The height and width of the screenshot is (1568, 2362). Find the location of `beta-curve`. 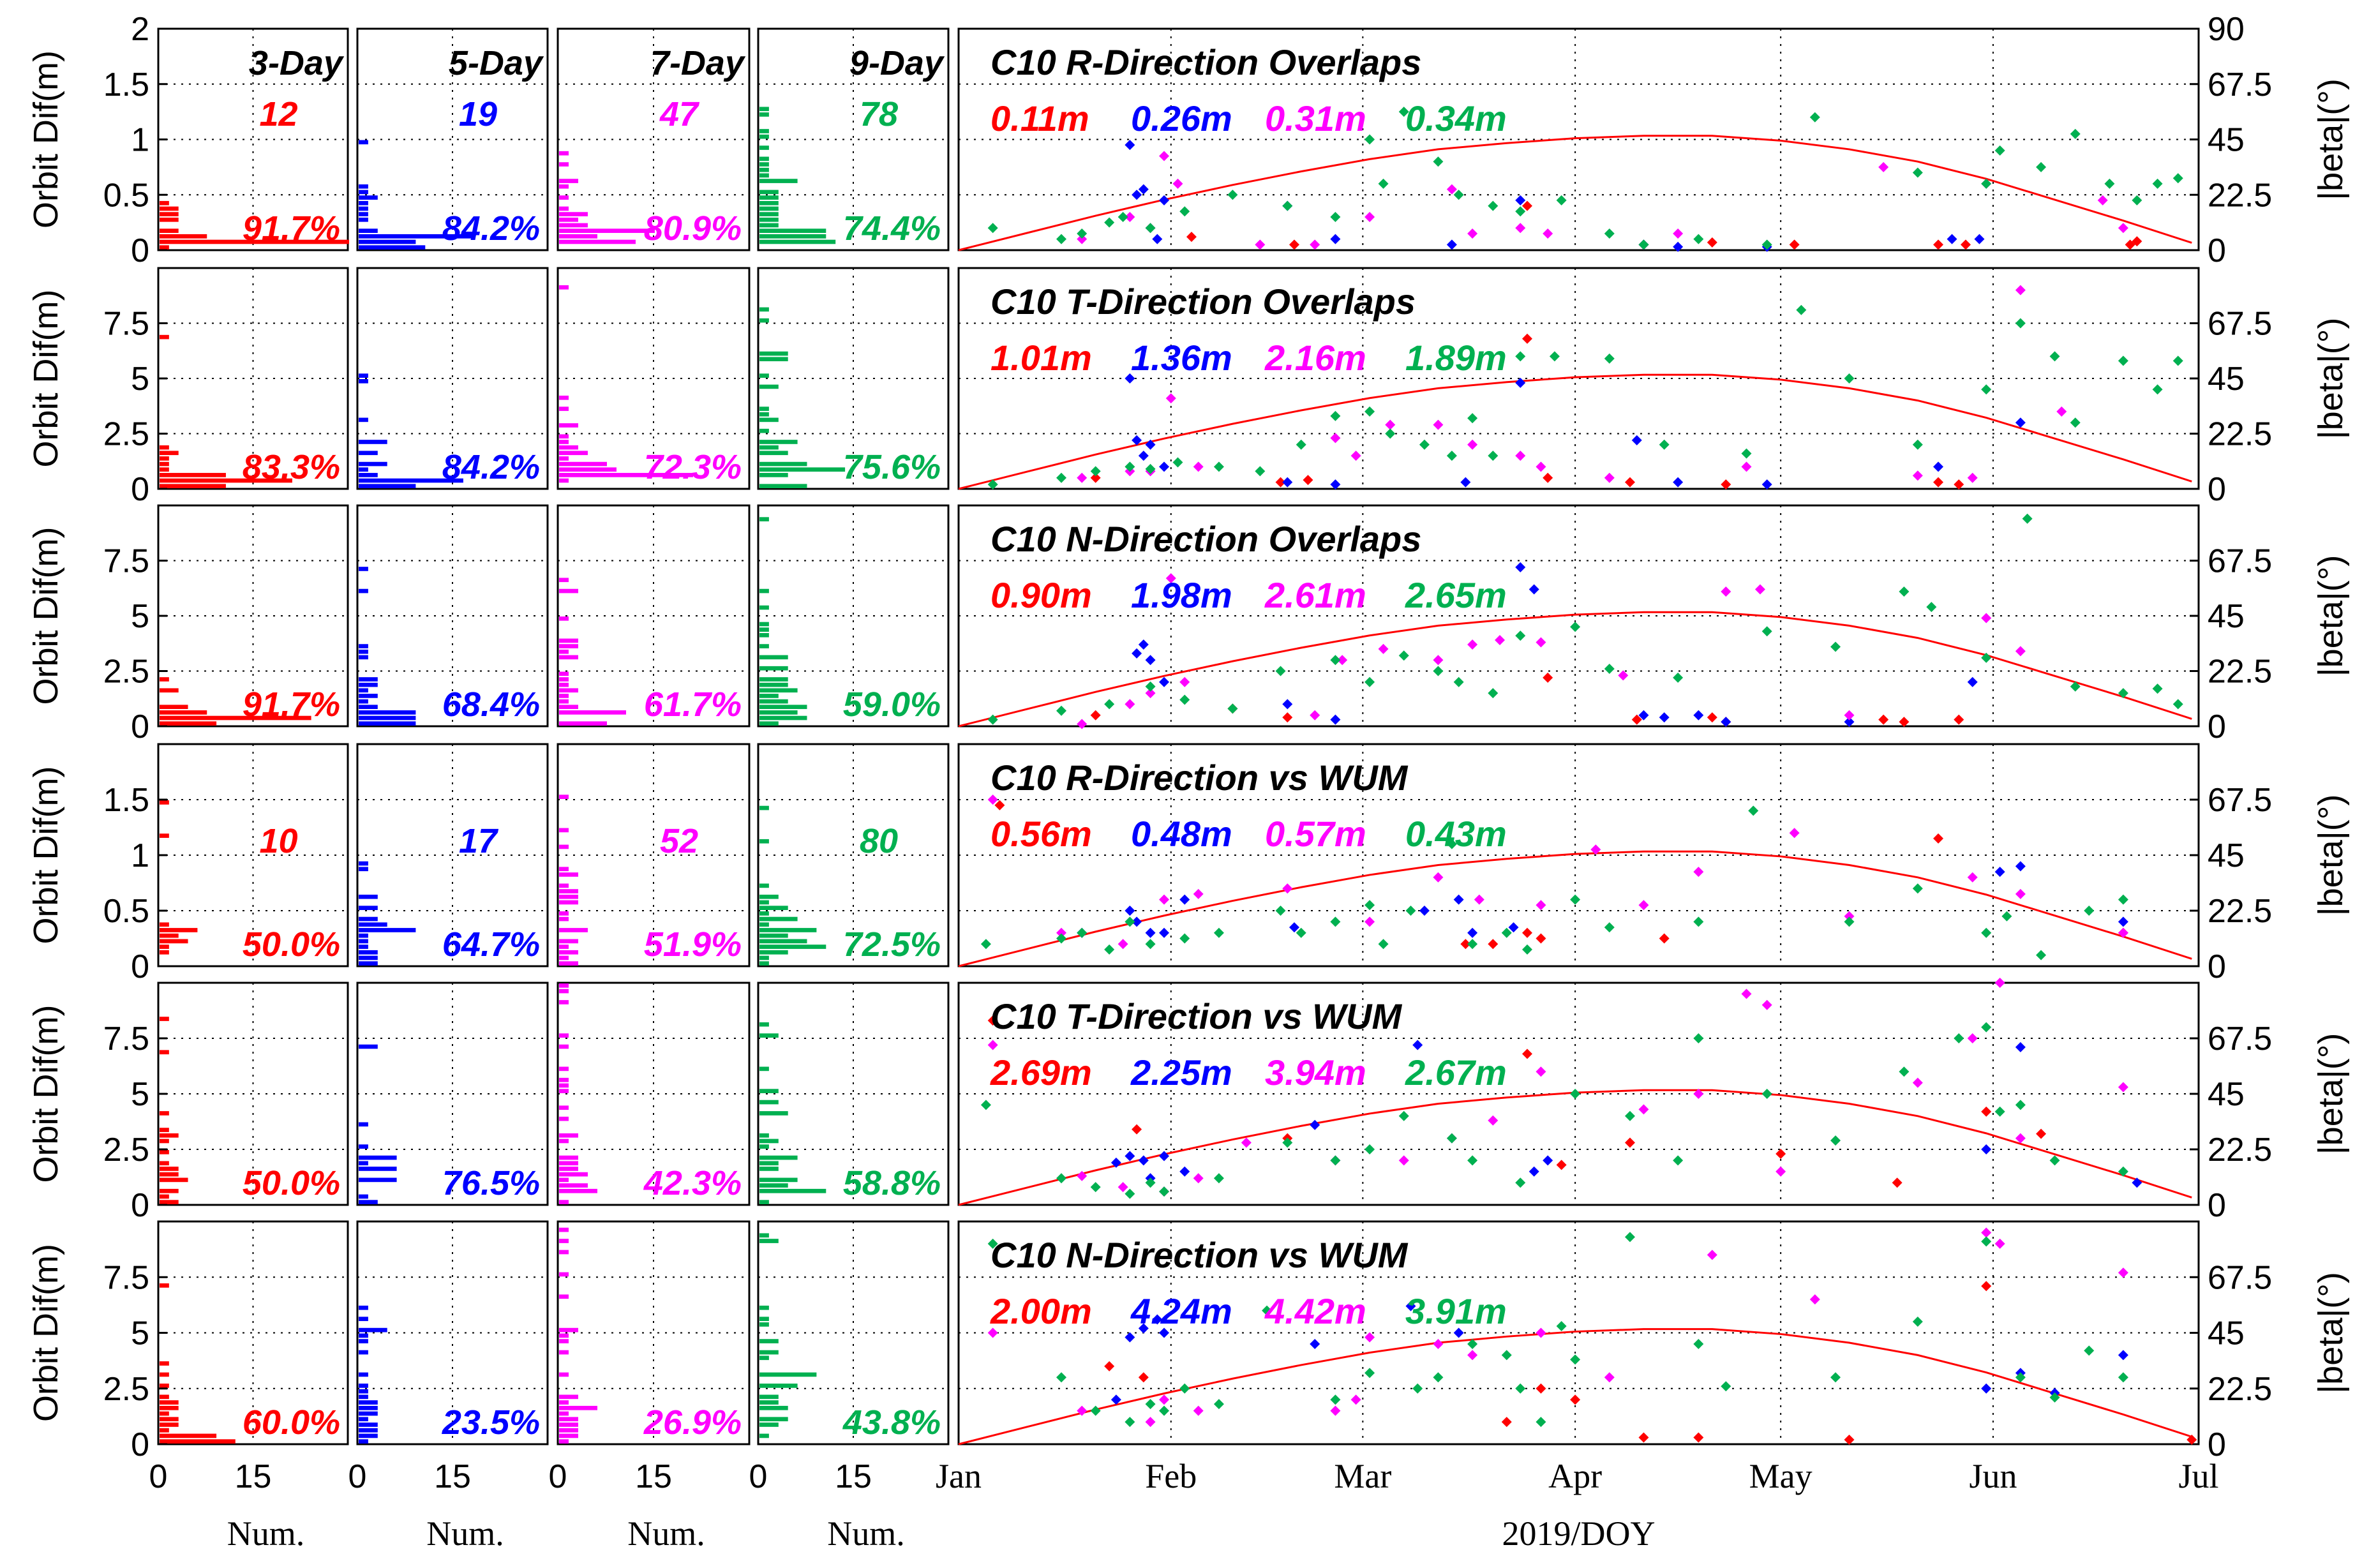

beta-curve is located at coordinates (1575, 431).